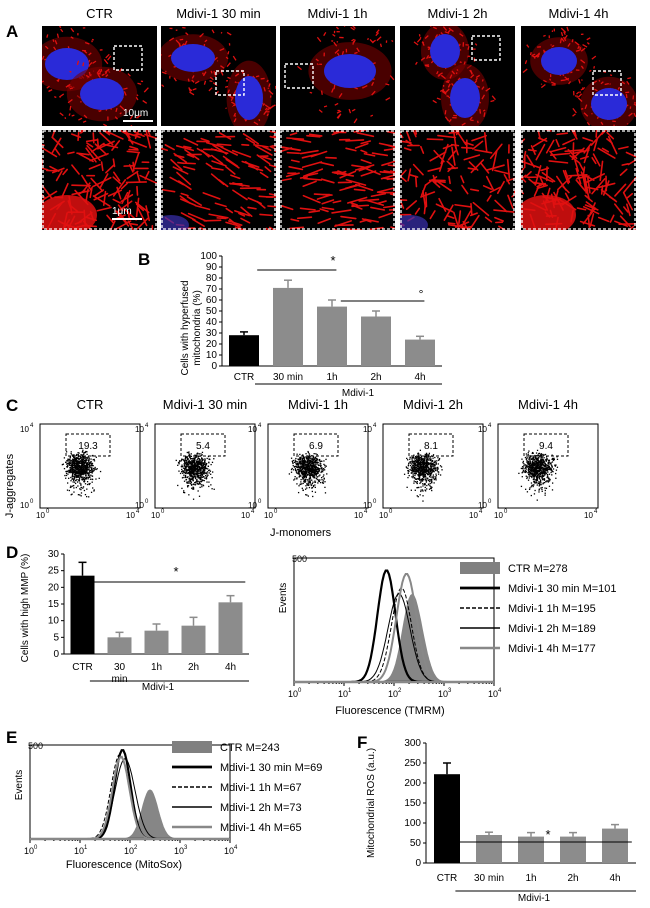  Describe the element at coordinates (186, 848) in the screenshot. I see `x-tick-exp: 3` at that location.